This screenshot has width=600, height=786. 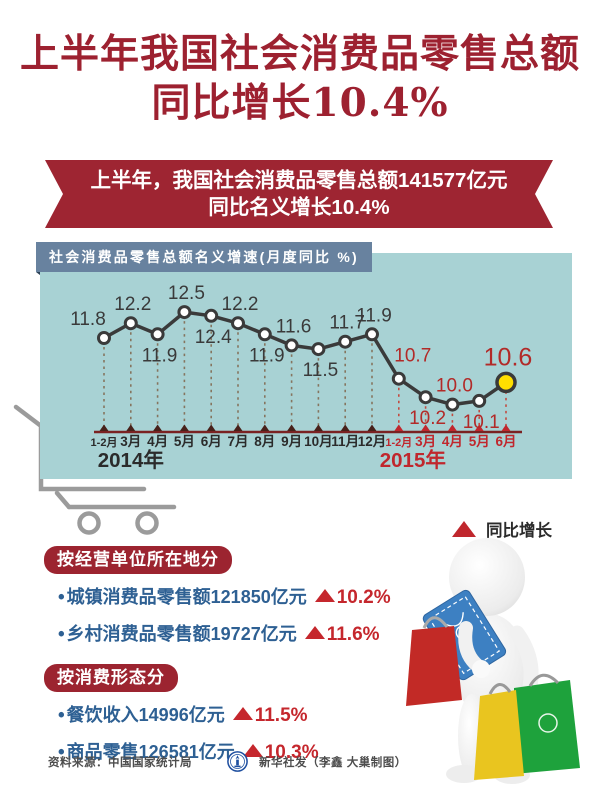 I want to click on svg-text: 8月, so click(x=264, y=441).